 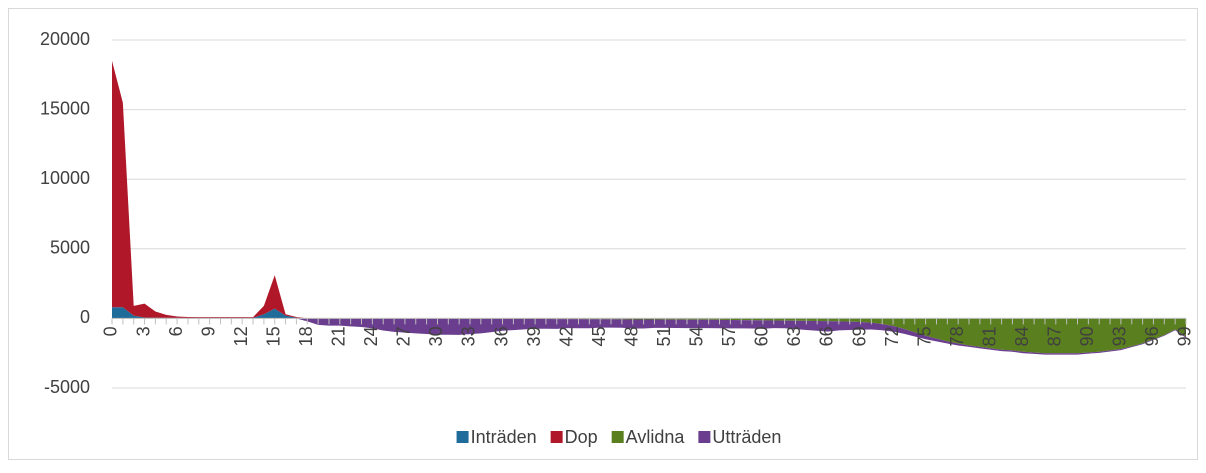 I want to click on legend: Inträden Dop Avlidna Utträden, so click(x=618, y=437).